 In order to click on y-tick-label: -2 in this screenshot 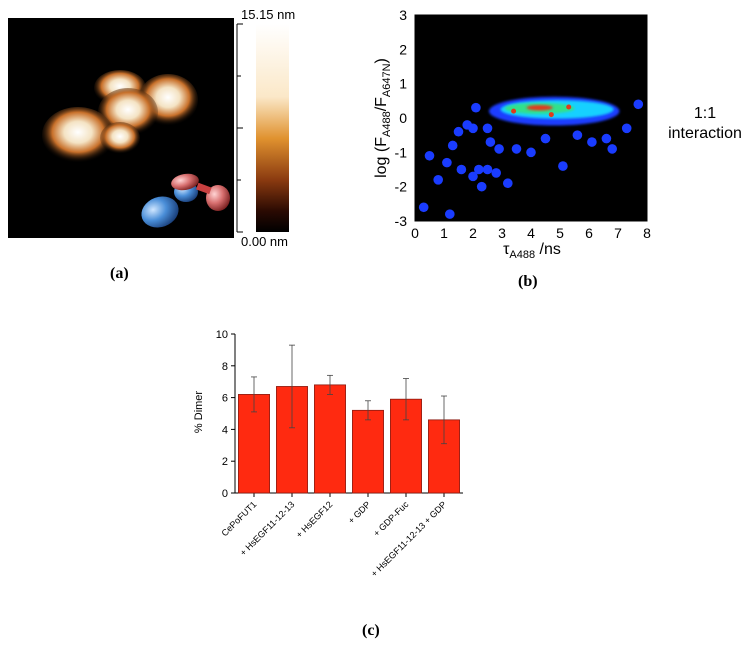, I will do `click(401, 187)`.